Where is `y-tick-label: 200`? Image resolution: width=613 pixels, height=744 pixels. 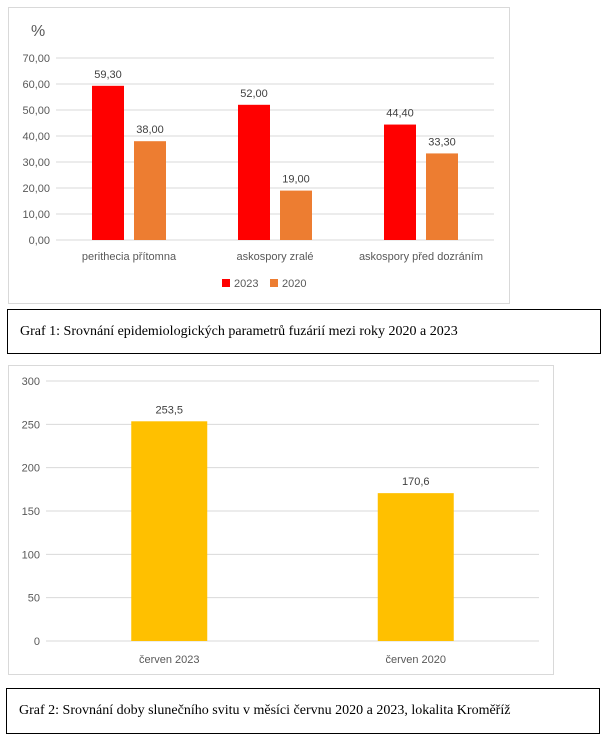 y-tick-label: 200 is located at coordinates (31, 469).